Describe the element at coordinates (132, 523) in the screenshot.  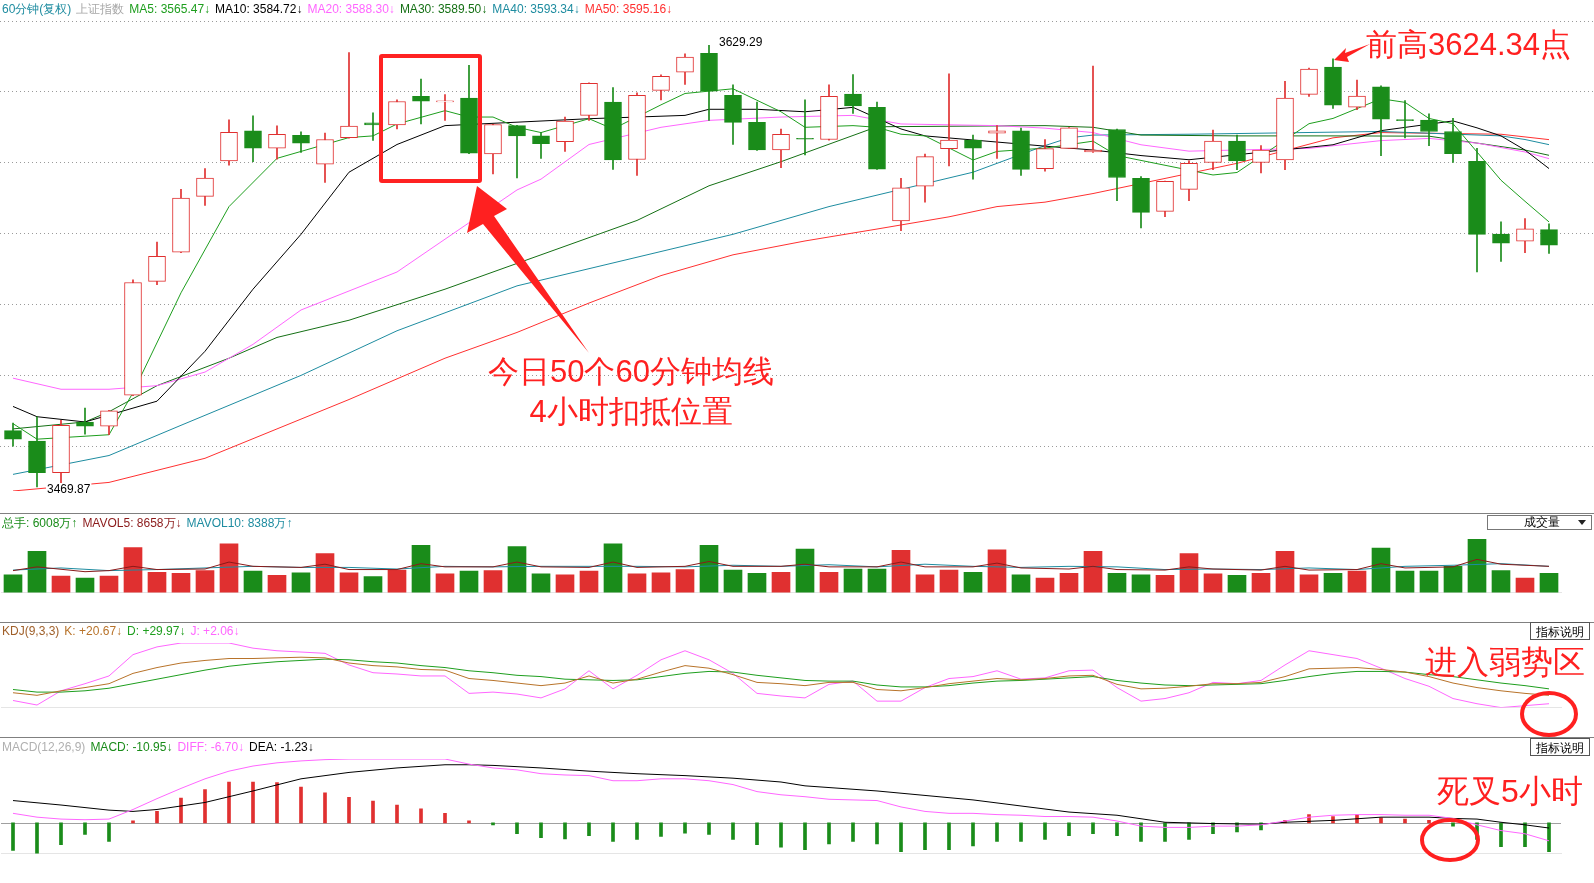
I see `text: MAVOL5: 8658万↓` at that location.